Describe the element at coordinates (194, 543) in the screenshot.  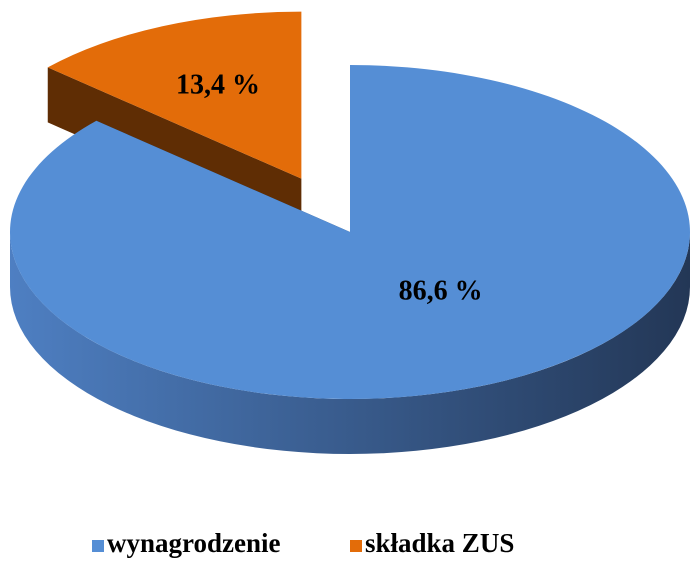
I see `legend-label: wynagrodzenie` at that location.